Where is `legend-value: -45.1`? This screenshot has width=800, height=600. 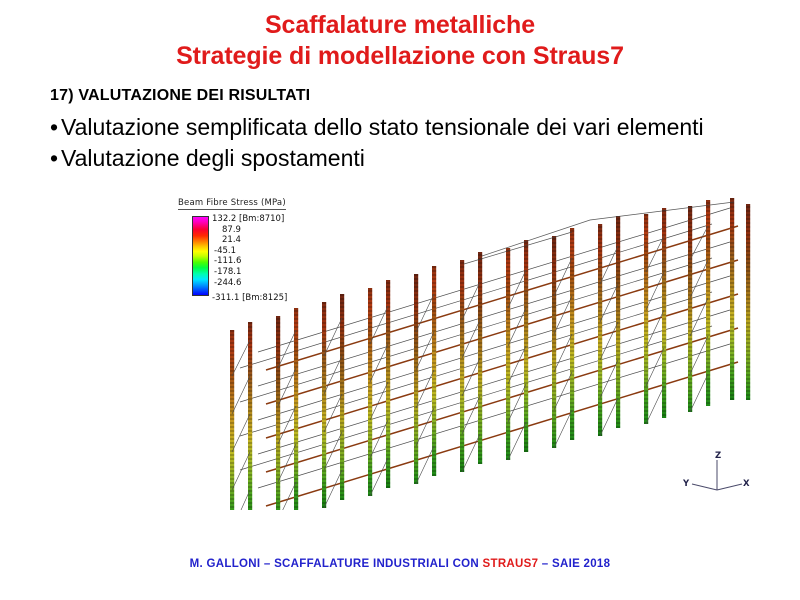 legend-value: -45.1 is located at coordinates (225, 250).